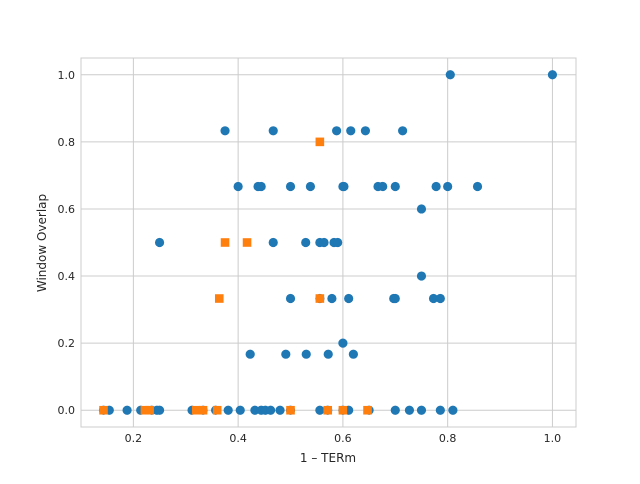 This screenshot has width=640, height=484. I want to click on y-axis-label: Window Overlap, so click(42, 243).